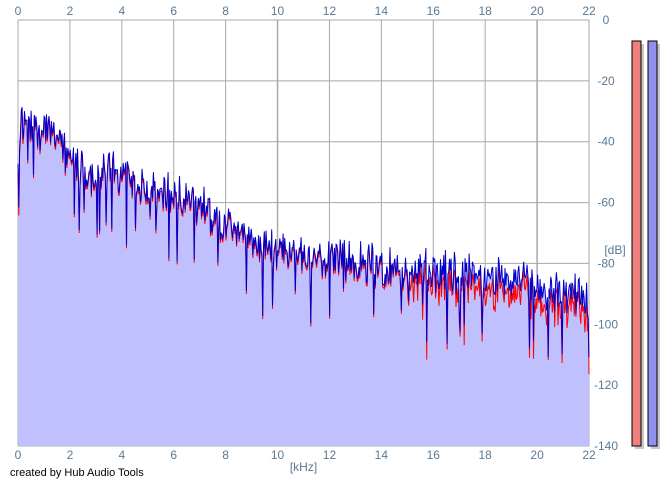 The image size is (672, 491). What do you see at coordinates (18, 11) in the screenshot?
I see `x-tick-label-top: 0` at bounding box center [18, 11].